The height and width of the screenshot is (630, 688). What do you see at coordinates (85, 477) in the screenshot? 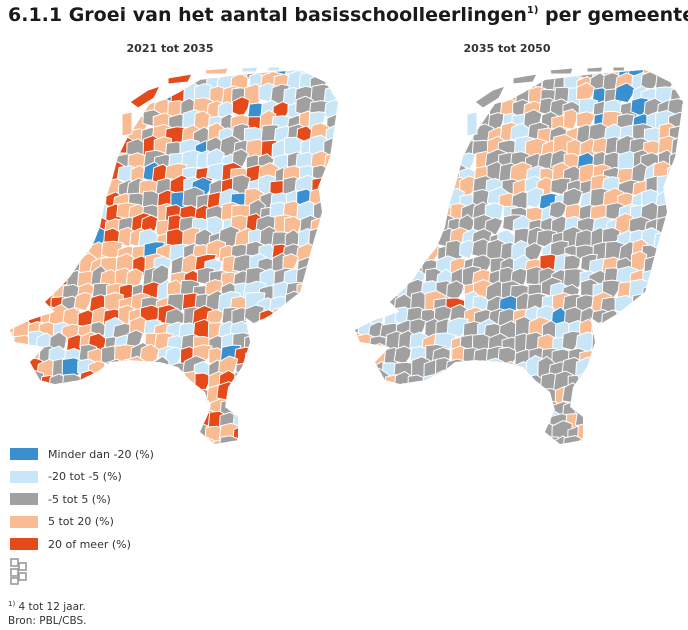
I see `legend-label: -20 tot -5 (%)` at bounding box center [85, 477].